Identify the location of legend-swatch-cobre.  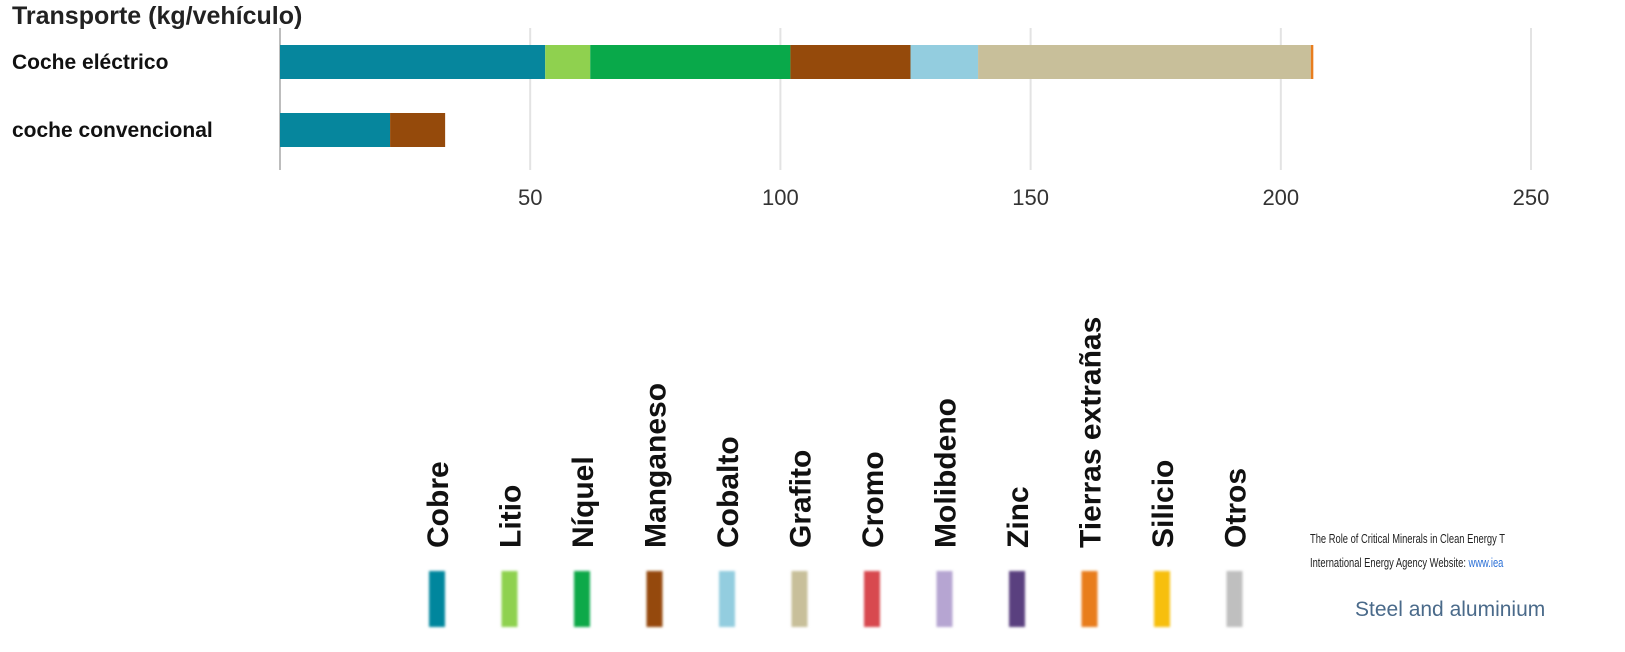
(437, 599).